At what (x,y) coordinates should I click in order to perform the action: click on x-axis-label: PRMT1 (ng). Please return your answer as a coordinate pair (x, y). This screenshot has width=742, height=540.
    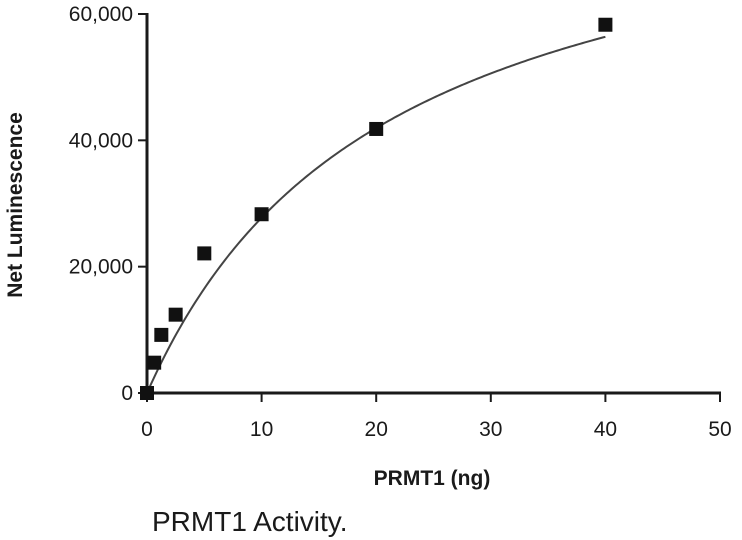
    Looking at the image, I should click on (432, 478).